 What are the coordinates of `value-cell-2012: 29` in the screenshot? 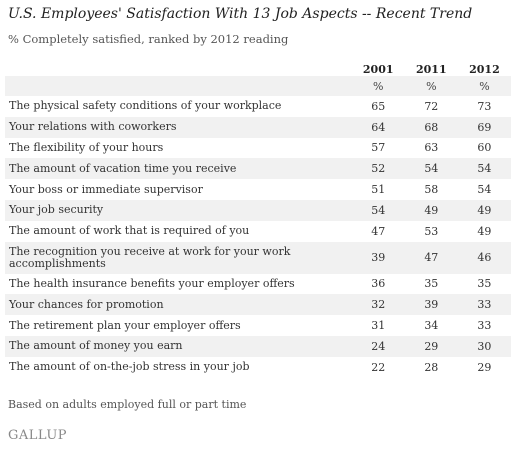 It's located at (484, 367).